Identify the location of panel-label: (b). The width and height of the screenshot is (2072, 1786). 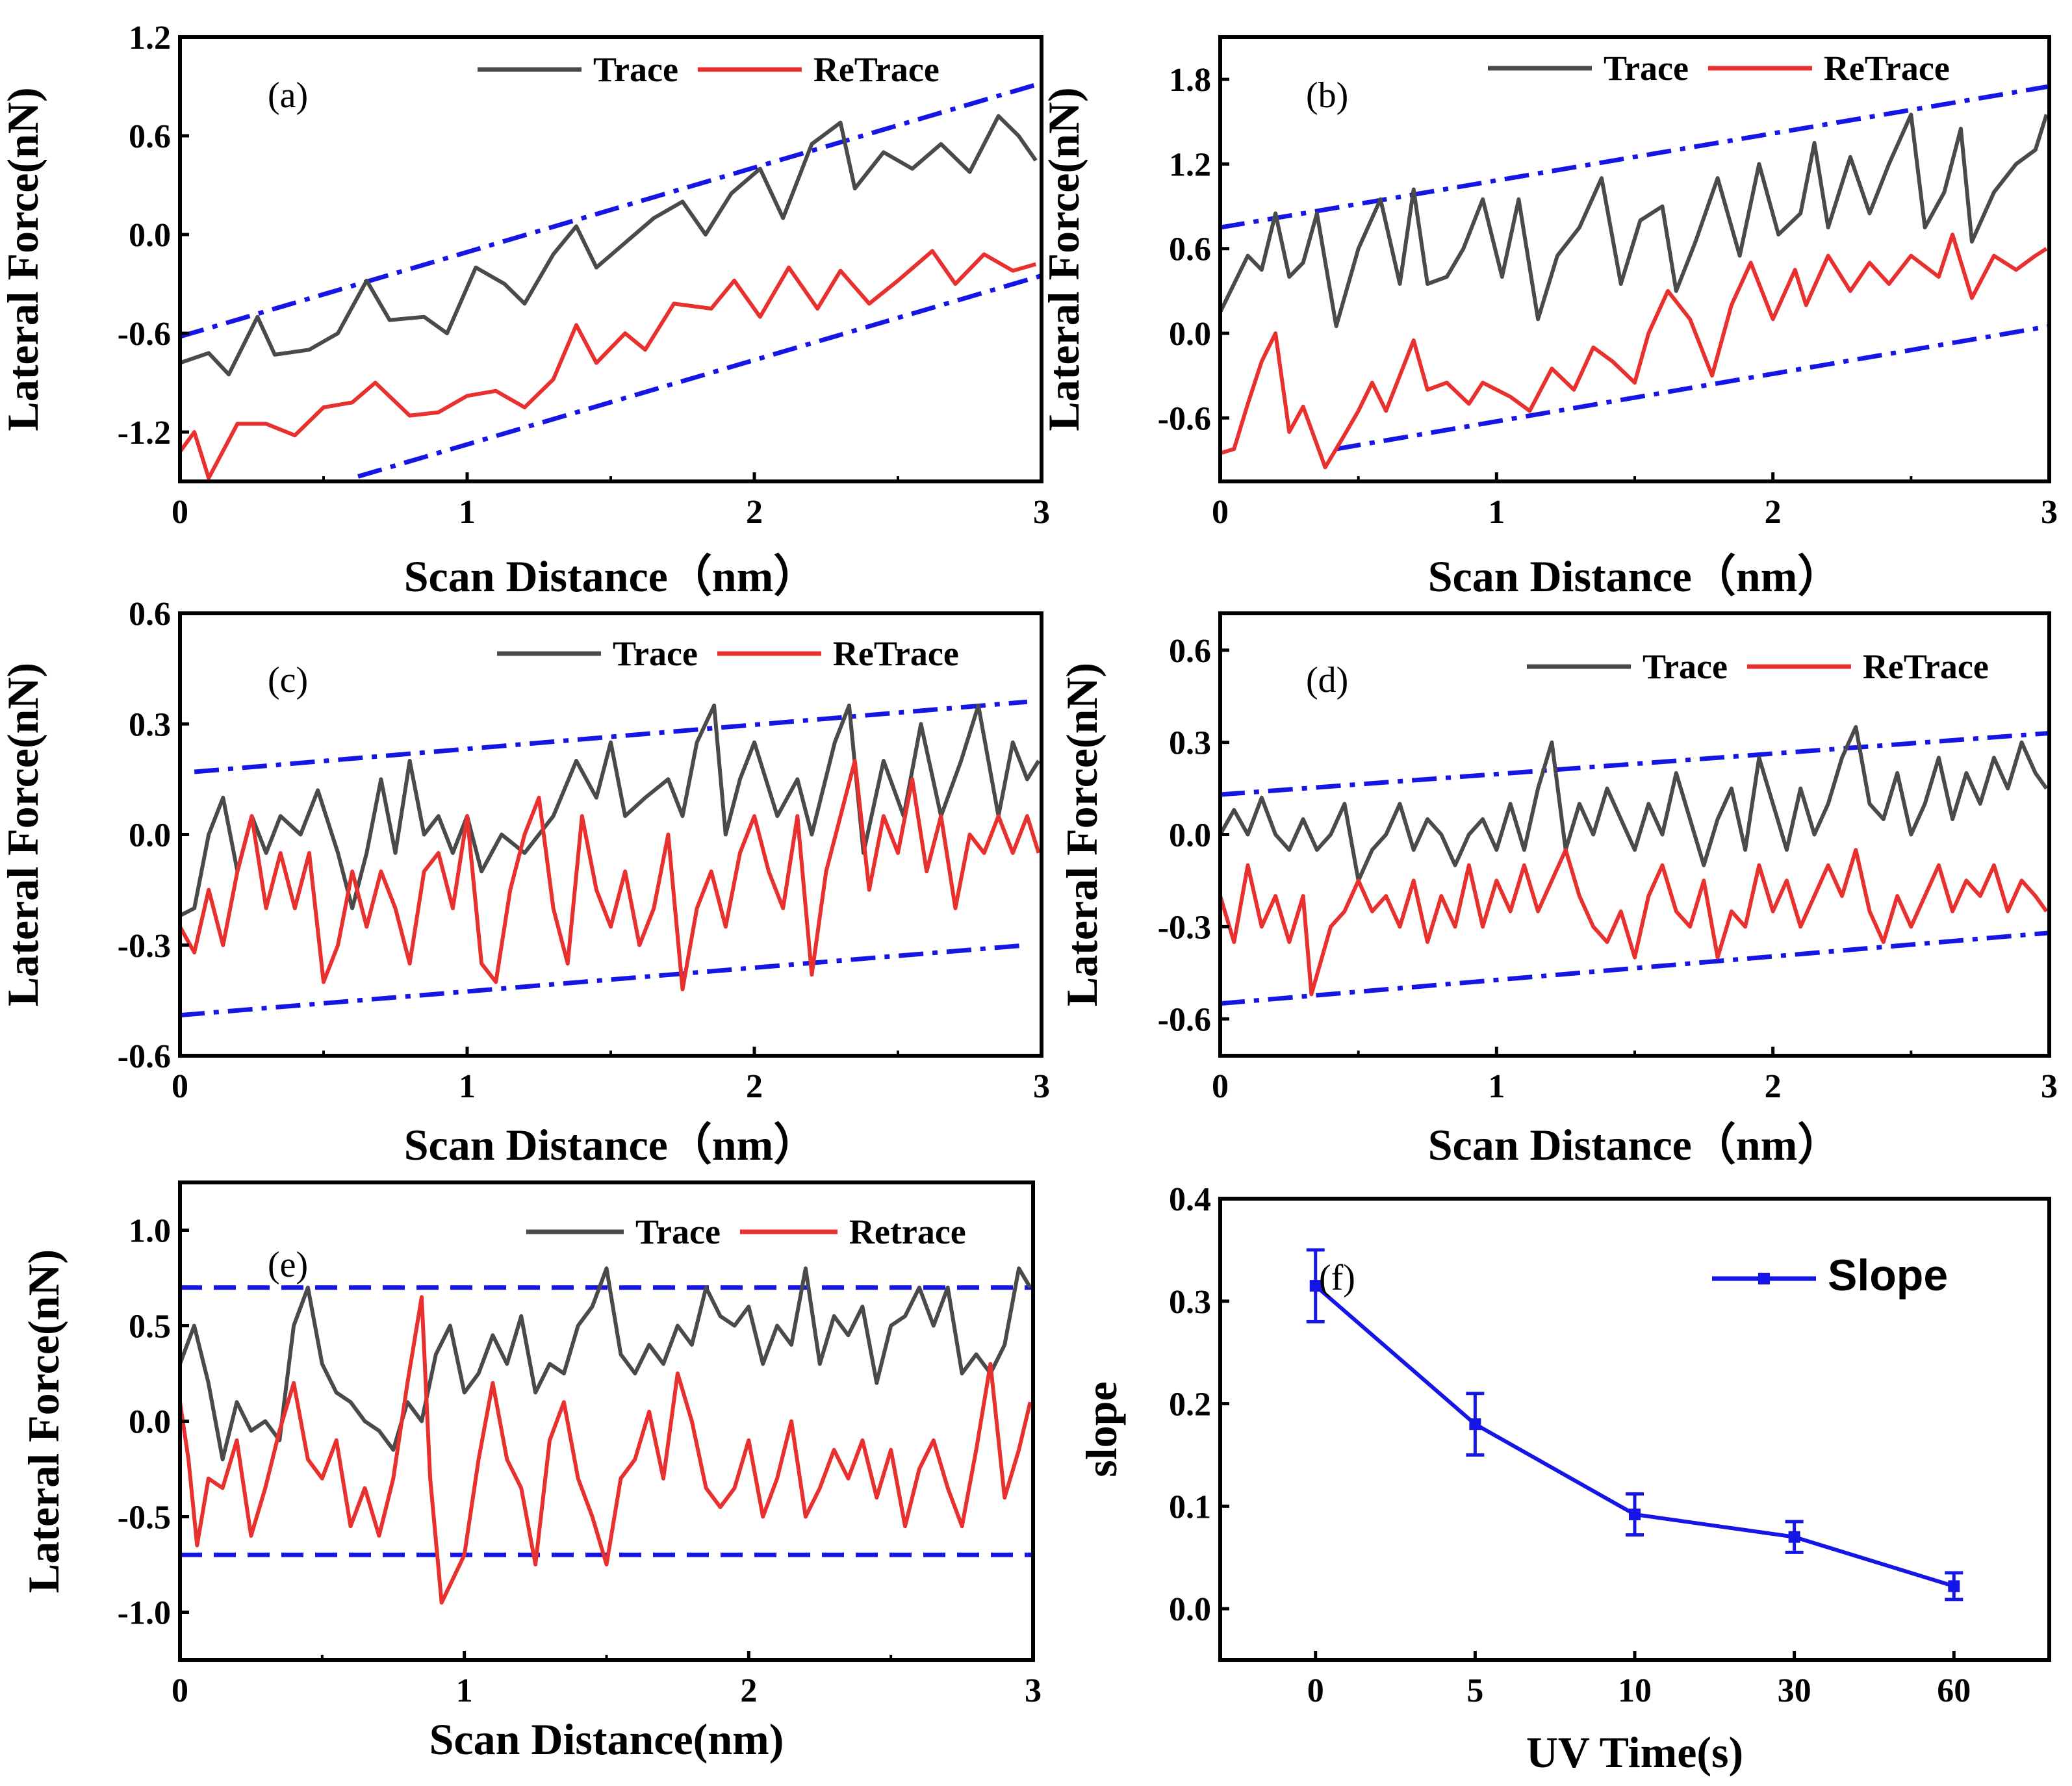
(1327, 96).